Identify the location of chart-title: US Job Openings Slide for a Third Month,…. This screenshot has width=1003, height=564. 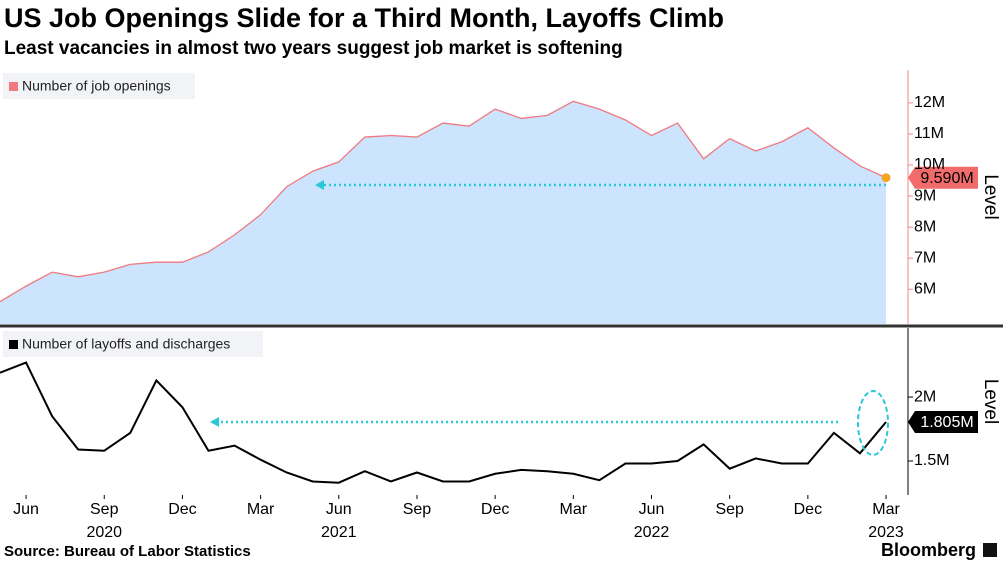
(364, 18).